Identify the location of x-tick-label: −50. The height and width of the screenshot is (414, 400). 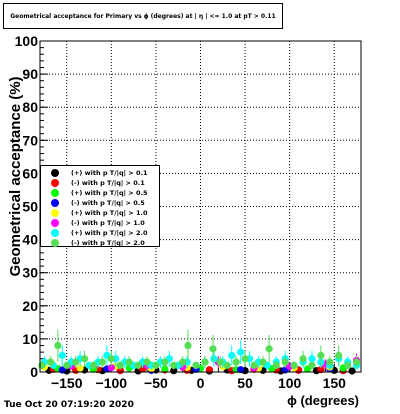
(156, 383).